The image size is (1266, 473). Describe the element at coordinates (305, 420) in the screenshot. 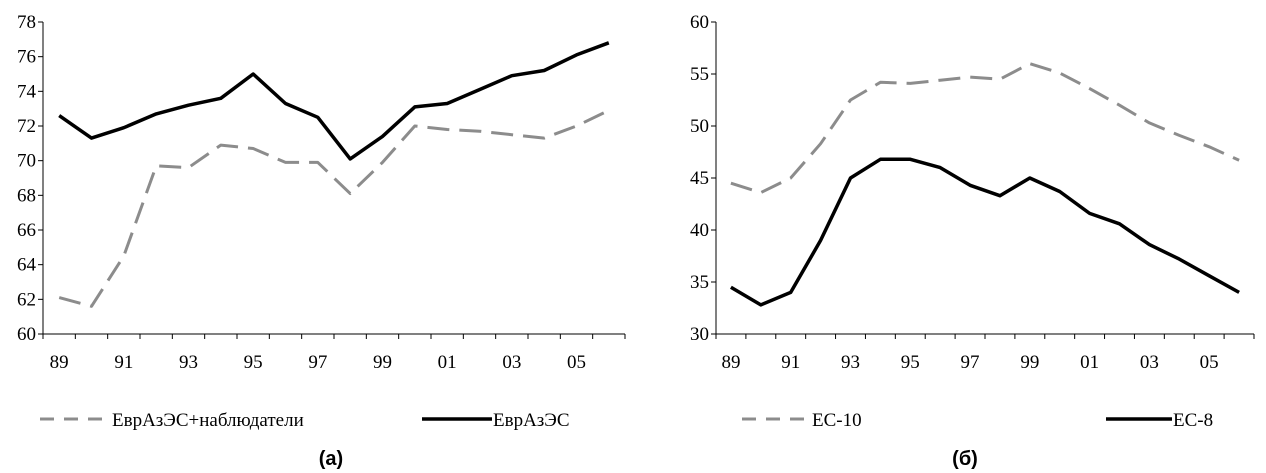

I see `chart-a-legend: ЕврАзЭС+наблюдатели ЕврАзЭС` at that location.